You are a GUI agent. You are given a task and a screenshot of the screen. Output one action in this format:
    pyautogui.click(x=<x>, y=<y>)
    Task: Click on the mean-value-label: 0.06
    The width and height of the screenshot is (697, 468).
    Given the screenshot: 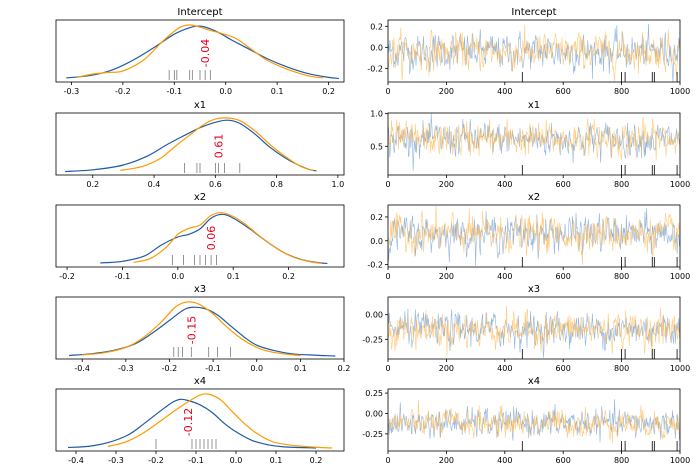 What is the action you would take?
    pyautogui.click(x=211, y=238)
    